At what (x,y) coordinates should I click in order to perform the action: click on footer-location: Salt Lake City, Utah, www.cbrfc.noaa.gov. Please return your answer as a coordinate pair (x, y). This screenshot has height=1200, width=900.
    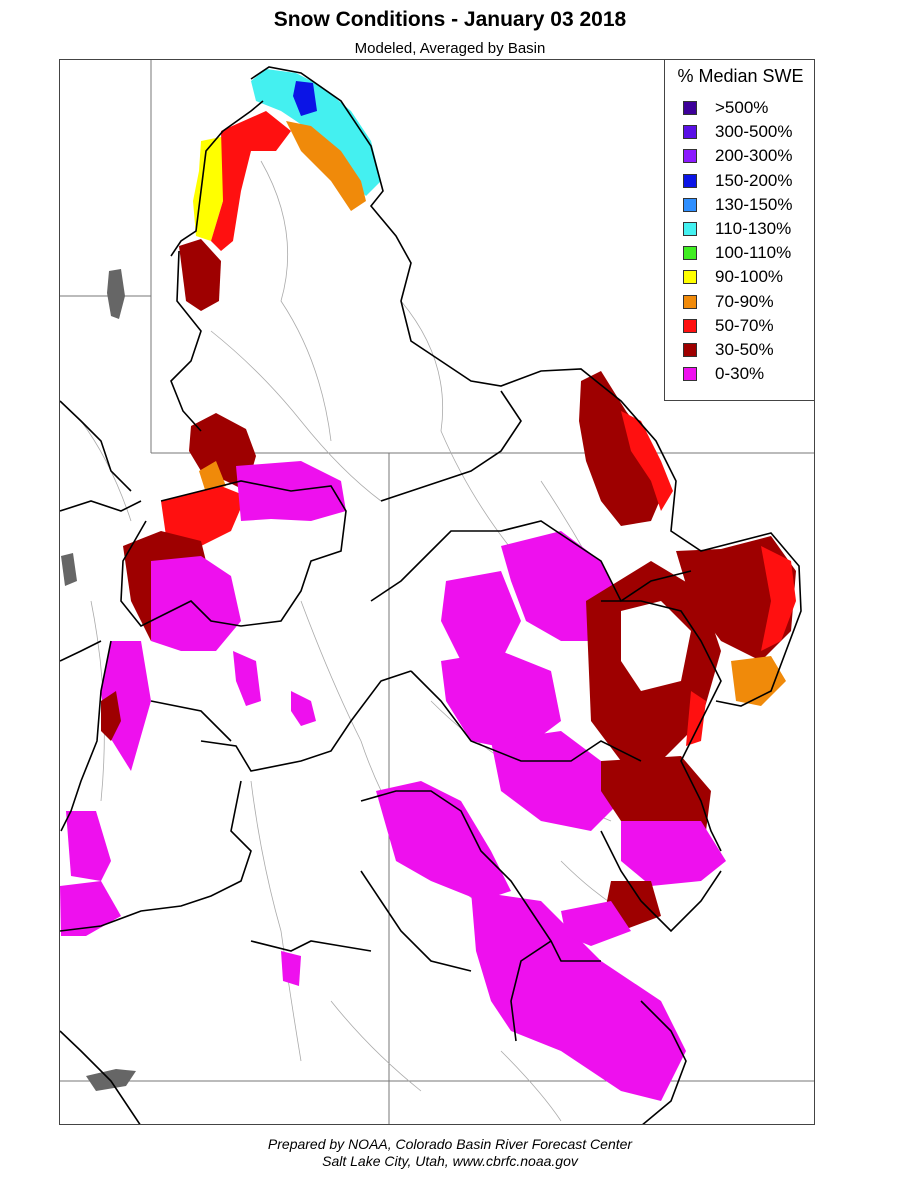
    Looking at the image, I should click on (450, 1161).